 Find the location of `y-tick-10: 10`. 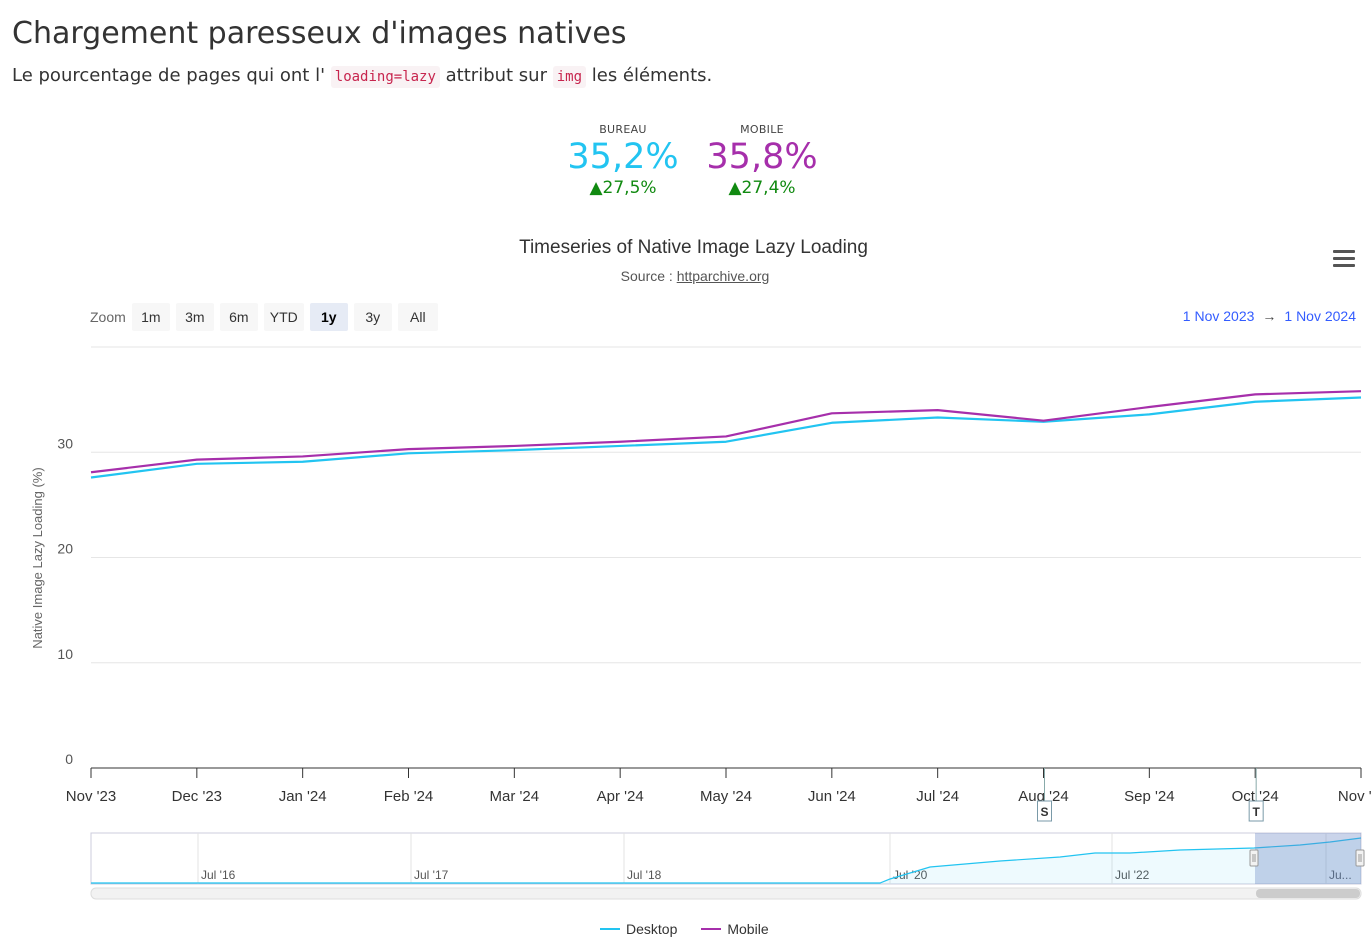

y-tick-10: 10 is located at coordinates (65, 654).